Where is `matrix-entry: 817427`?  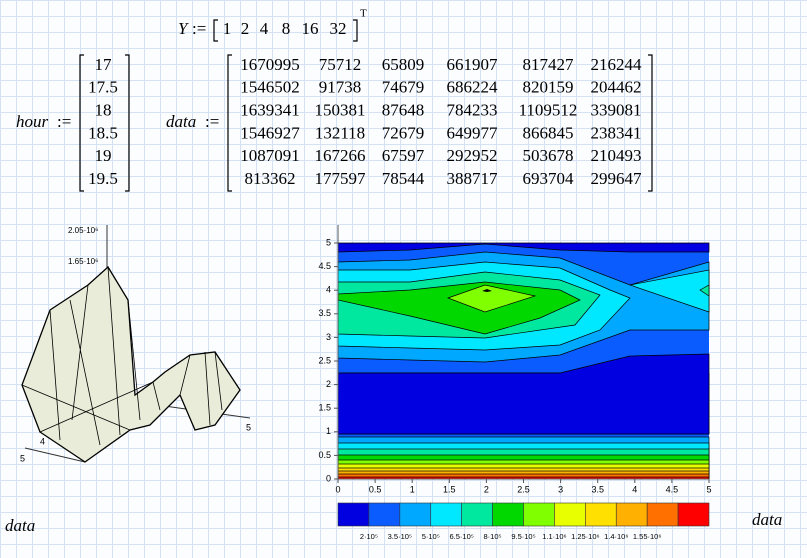 matrix-entry: 817427 is located at coordinates (549, 64).